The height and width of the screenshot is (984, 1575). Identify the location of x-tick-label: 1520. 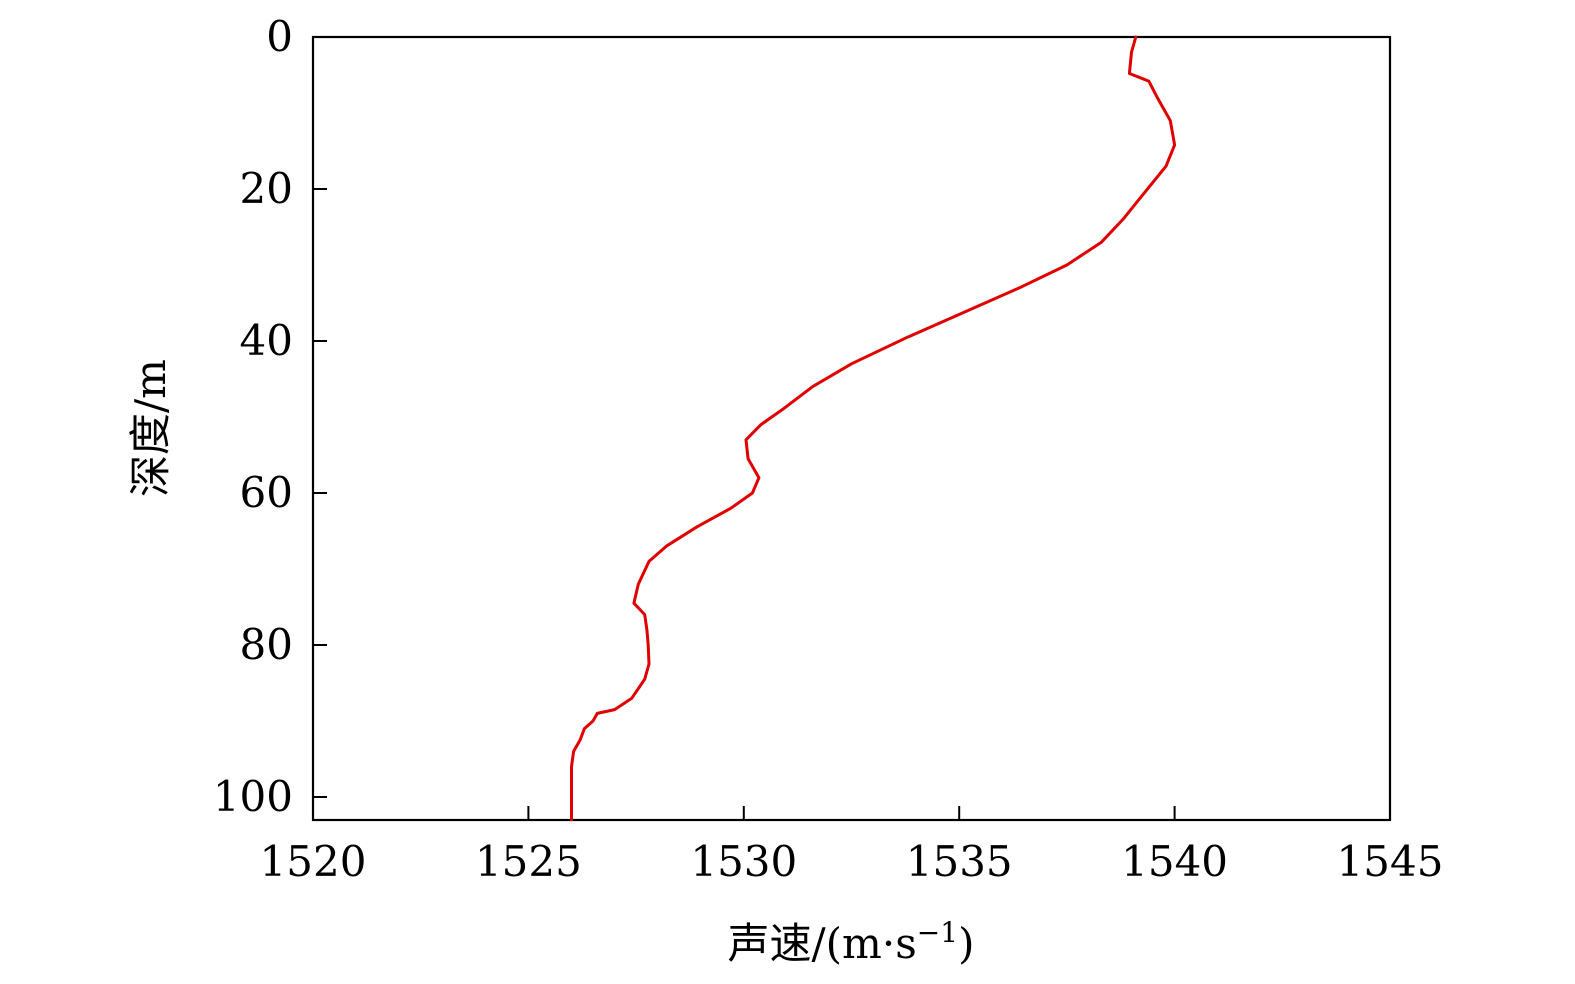
(313, 861).